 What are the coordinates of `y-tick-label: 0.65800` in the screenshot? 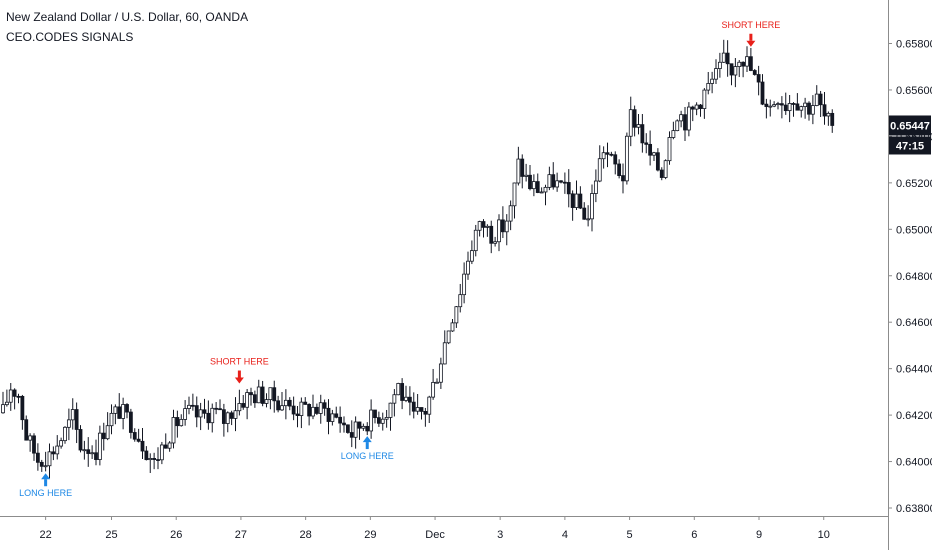 It's located at (914, 45).